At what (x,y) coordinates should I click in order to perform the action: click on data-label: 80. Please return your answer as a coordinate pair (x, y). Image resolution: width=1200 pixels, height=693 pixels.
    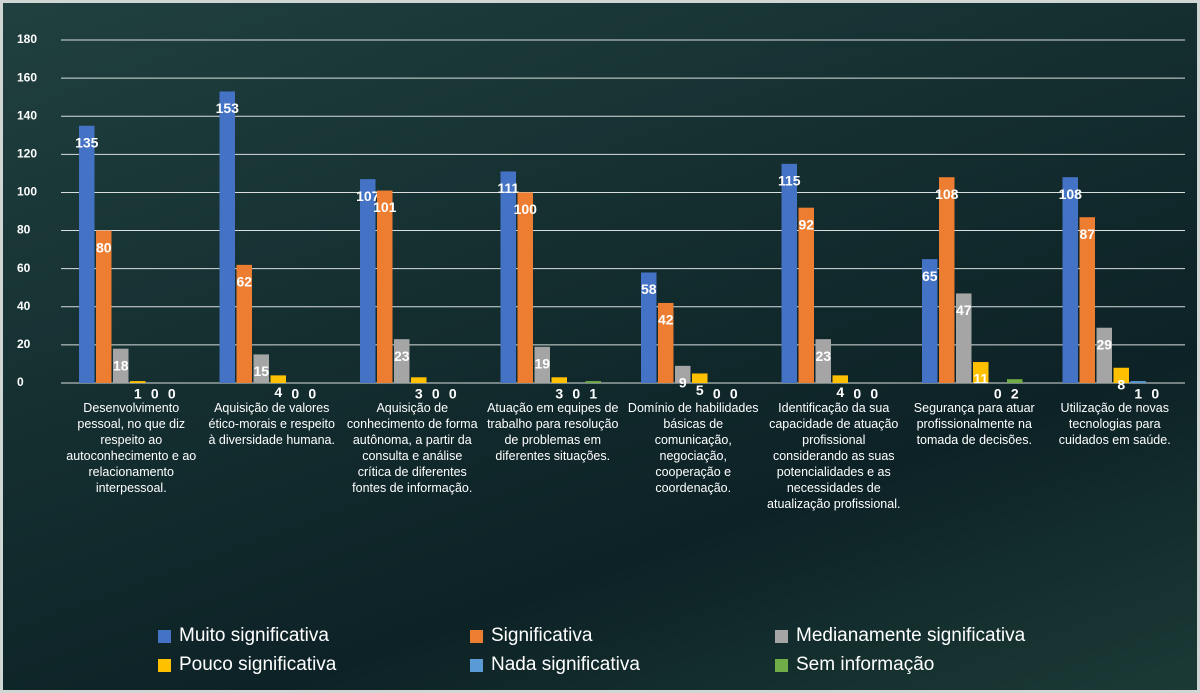
    Looking at the image, I should click on (104, 247).